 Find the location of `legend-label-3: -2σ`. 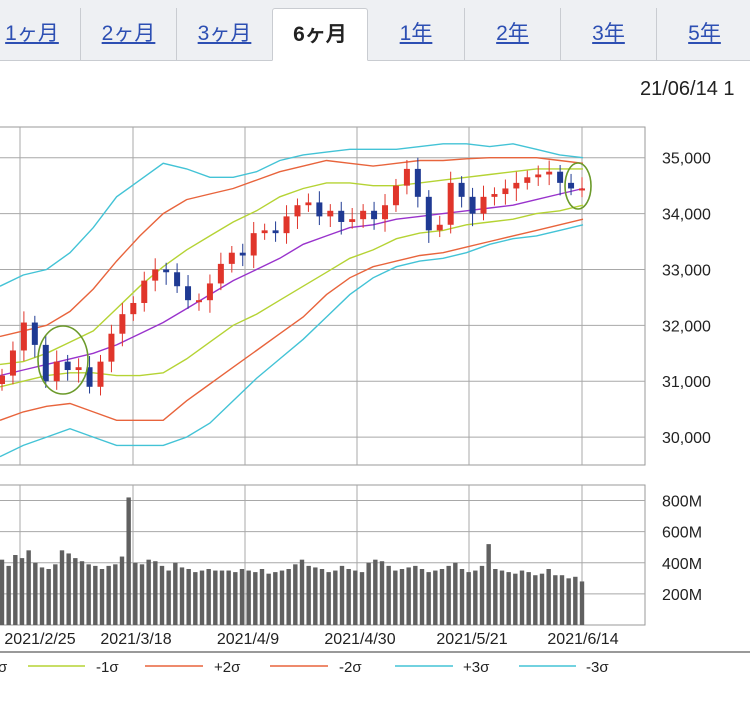

legend-label-3: -2σ is located at coordinates (350, 667).